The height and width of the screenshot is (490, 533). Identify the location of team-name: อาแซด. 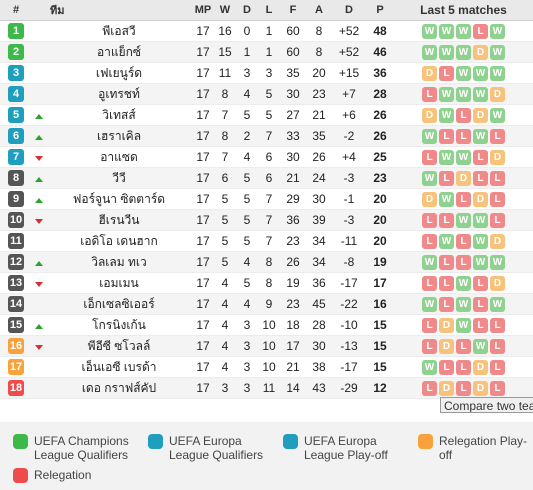
(119, 157).